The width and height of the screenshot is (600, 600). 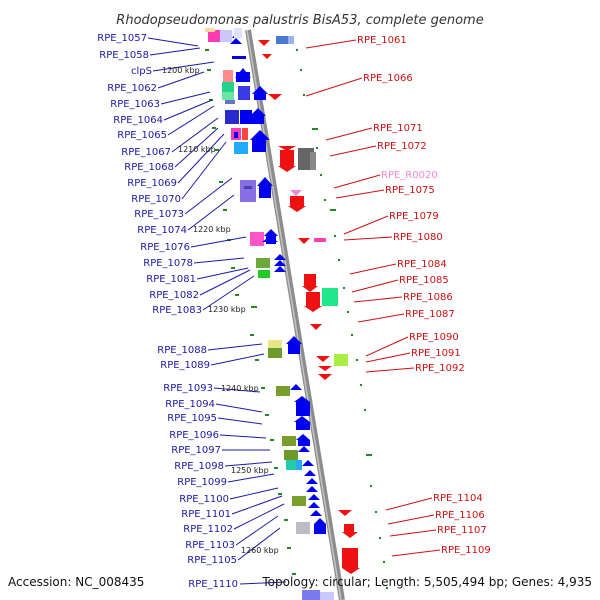 I want to click on gene-label-left: RPE_1082, so click(x=174, y=295).